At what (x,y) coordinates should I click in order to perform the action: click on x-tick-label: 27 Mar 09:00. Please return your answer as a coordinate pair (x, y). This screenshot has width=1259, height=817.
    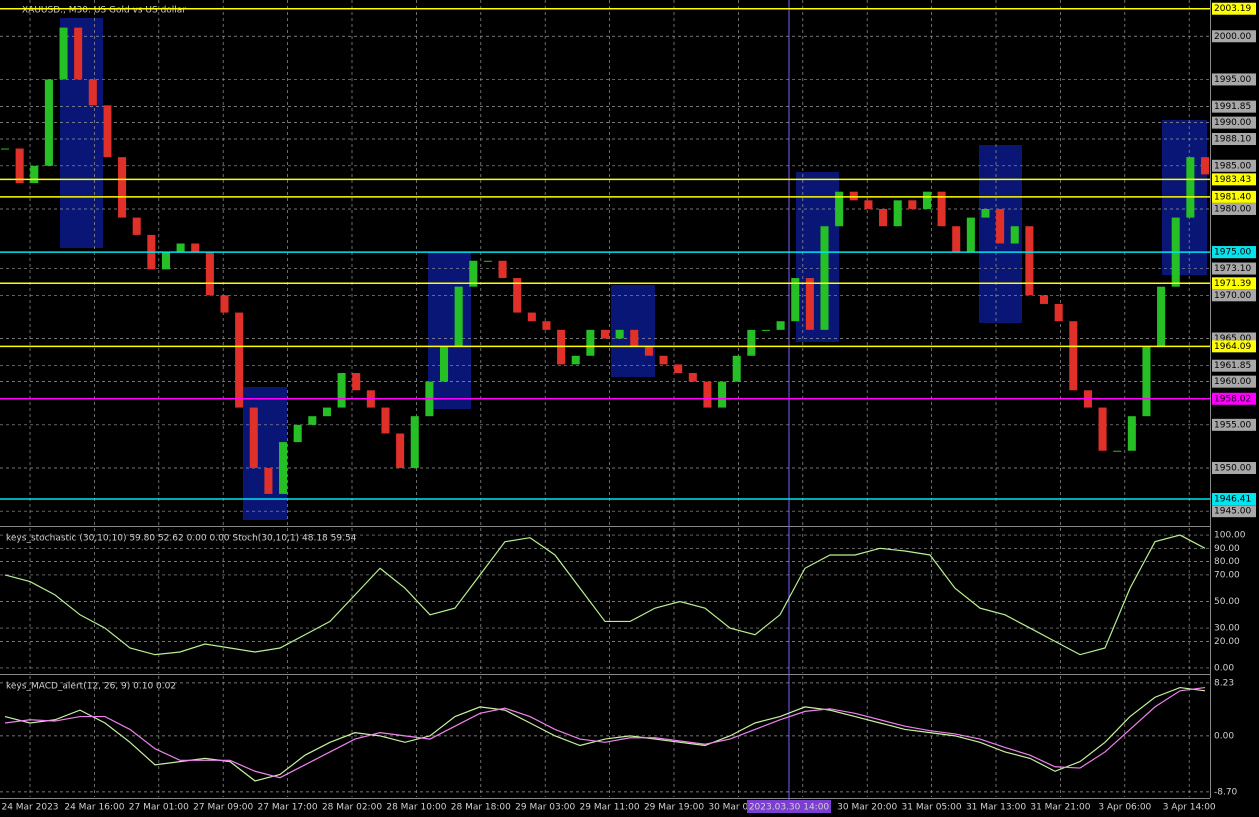
    Looking at the image, I should click on (223, 808).